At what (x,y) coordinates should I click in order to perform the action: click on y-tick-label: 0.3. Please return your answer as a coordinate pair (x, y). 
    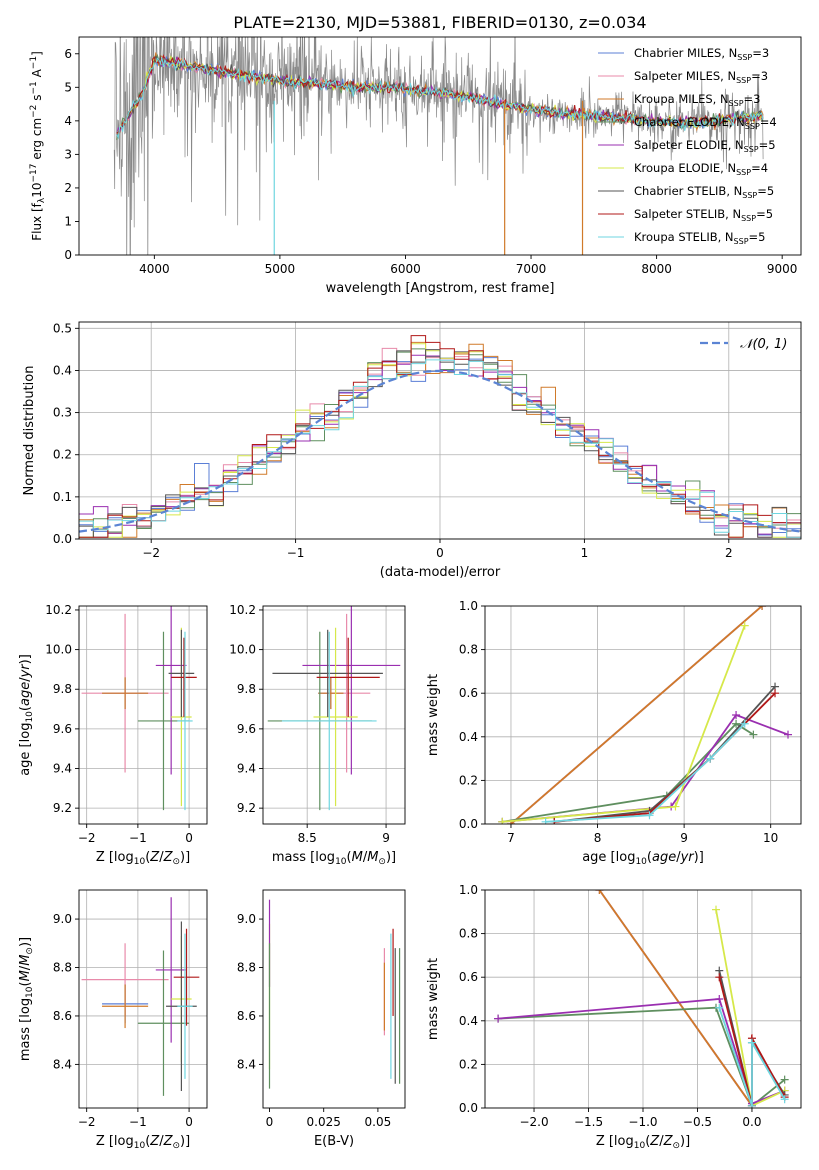
    Looking at the image, I should click on (62, 413).